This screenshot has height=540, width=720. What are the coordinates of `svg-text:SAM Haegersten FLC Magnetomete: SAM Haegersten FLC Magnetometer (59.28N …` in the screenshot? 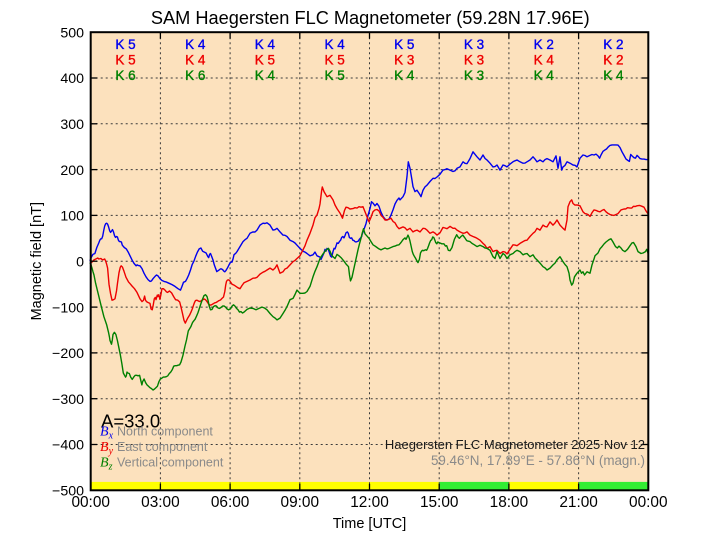 It's located at (370, 18).